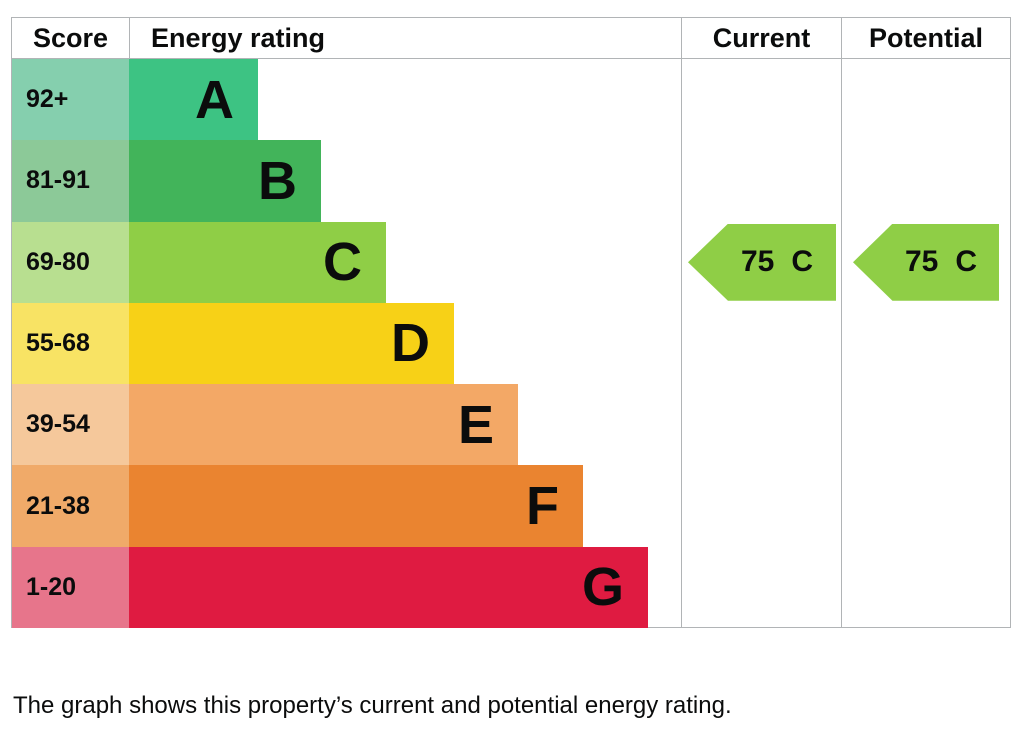  Describe the element at coordinates (966, 262) in the screenshot. I see `potential-rating-letter: C` at that location.